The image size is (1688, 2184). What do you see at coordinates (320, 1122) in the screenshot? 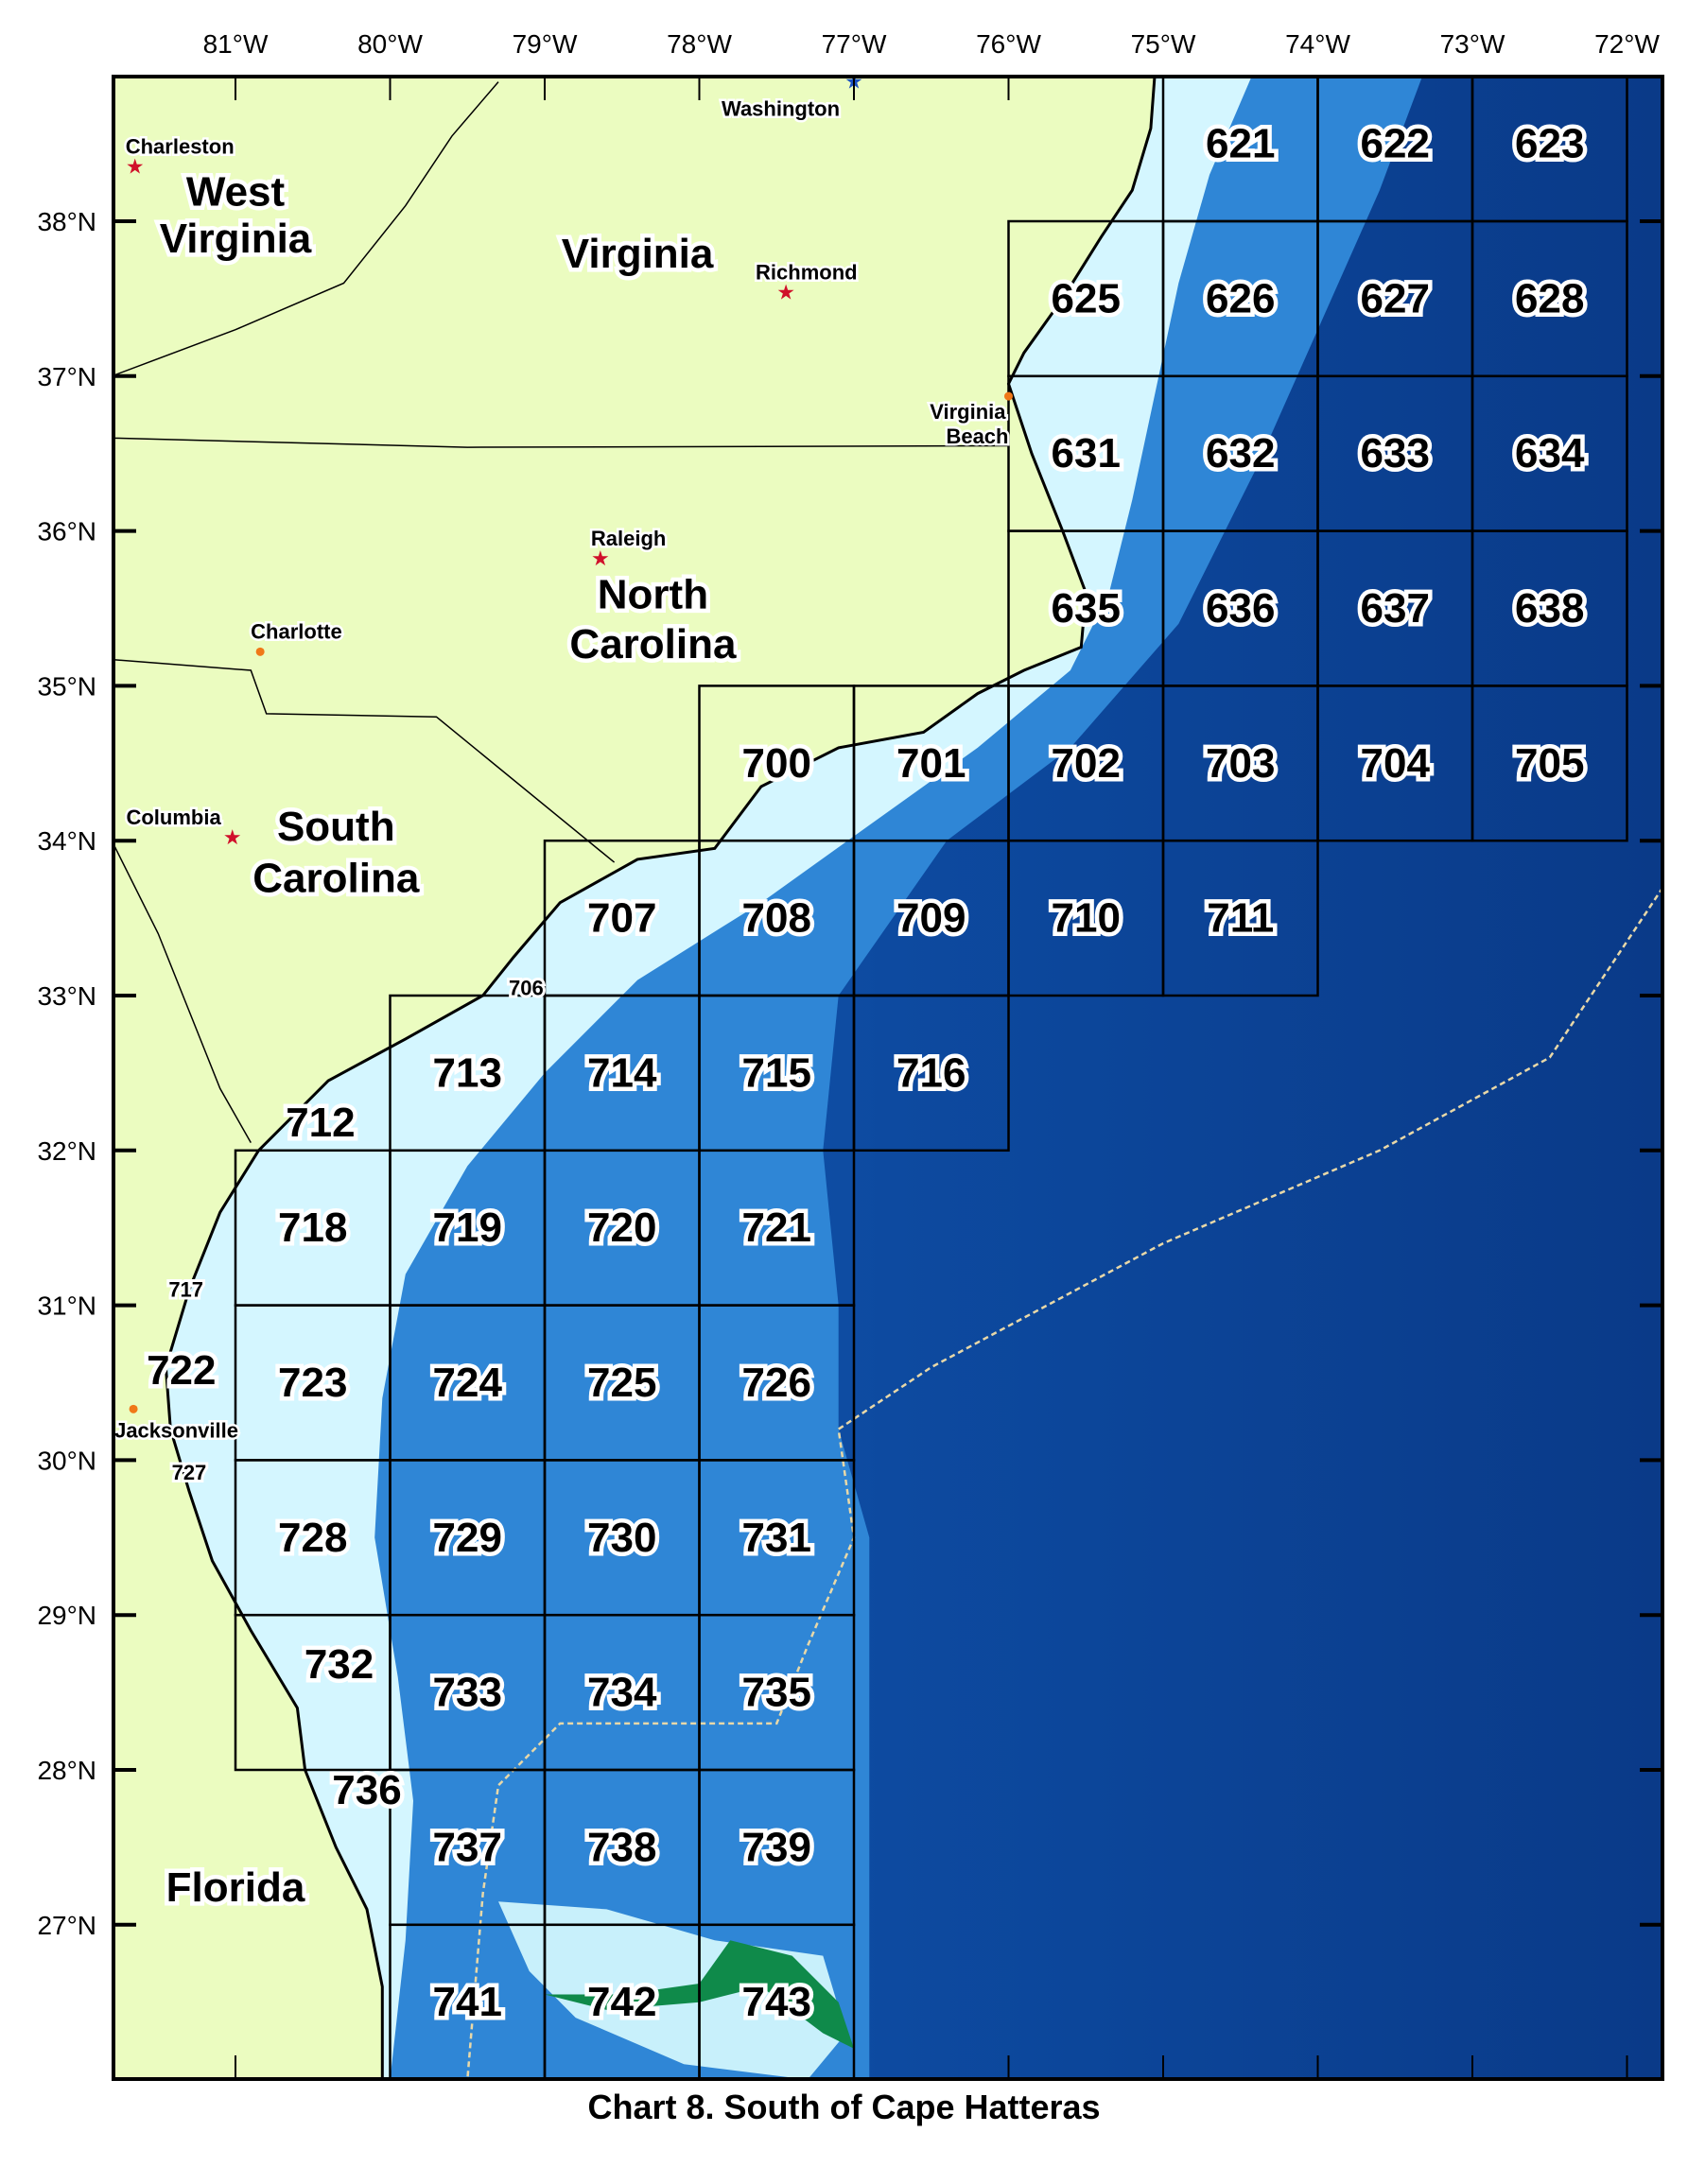
I see `grid-cell-label-712: 712` at bounding box center [320, 1122].